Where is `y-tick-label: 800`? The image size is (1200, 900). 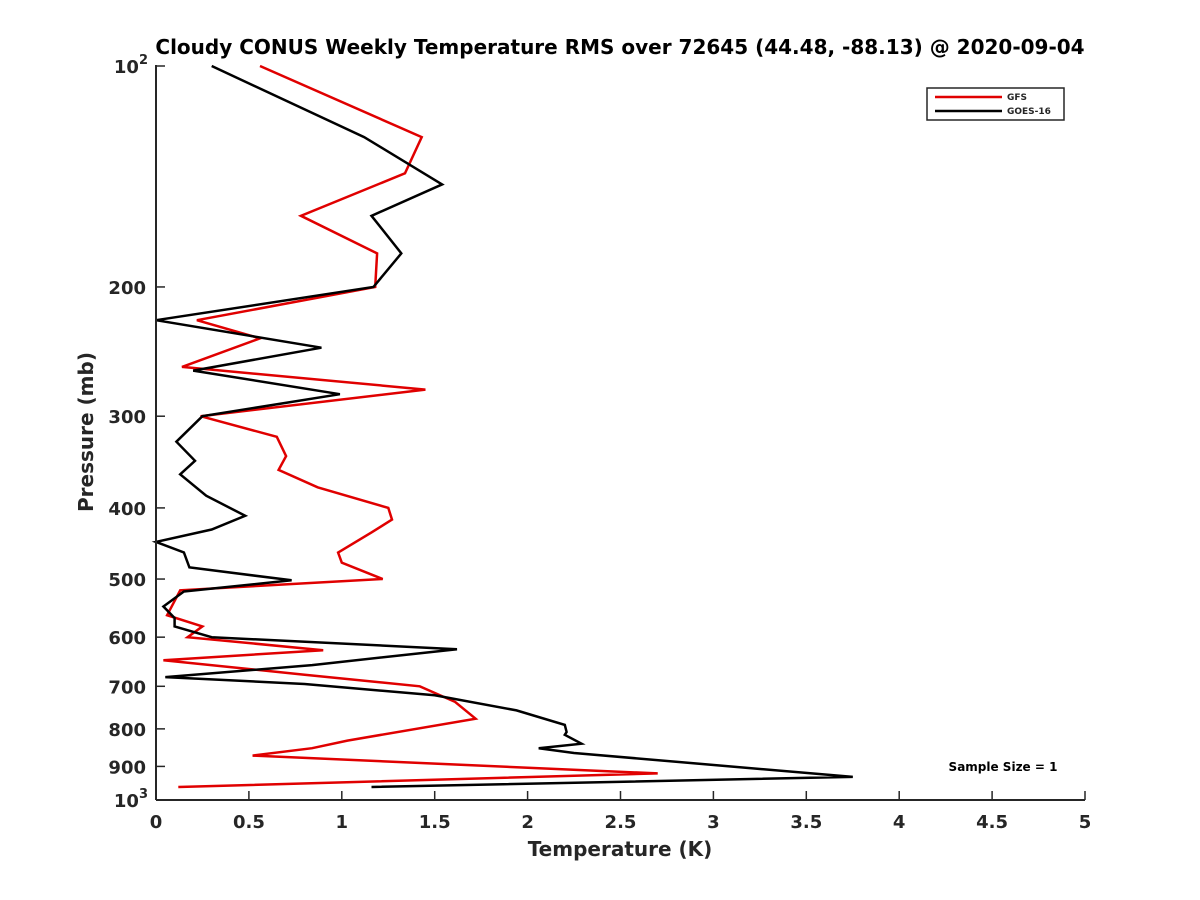 y-tick-label: 800 is located at coordinates (127, 730).